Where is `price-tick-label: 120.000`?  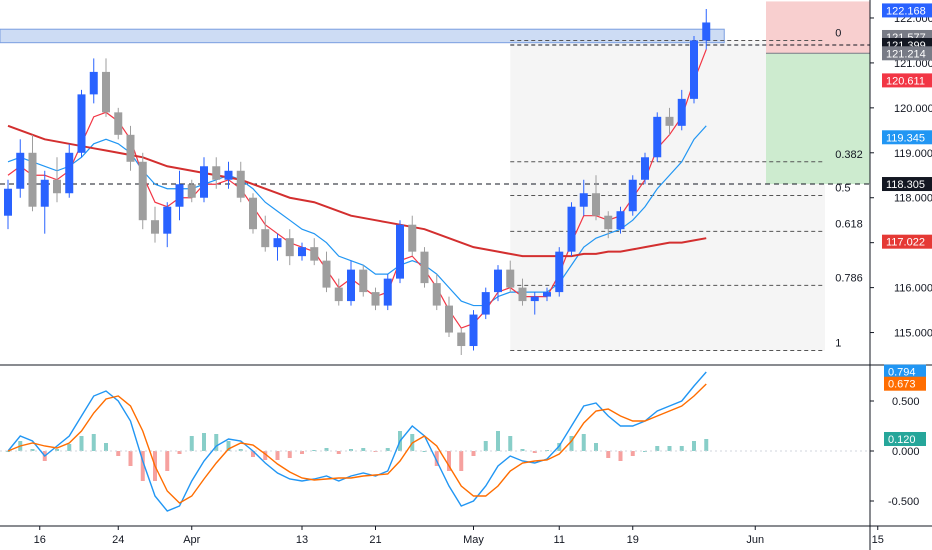 price-tick-label: 120.000 is located at coordinates (913, 109).